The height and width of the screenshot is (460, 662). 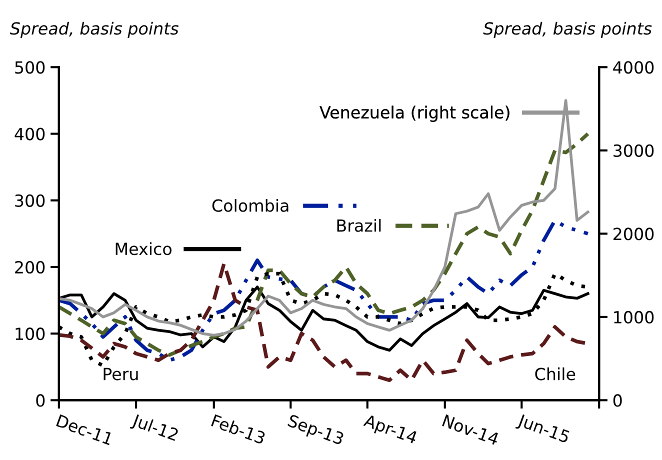 I want to click on x-tick-label: Apr-14, so click(x=390, y=431).